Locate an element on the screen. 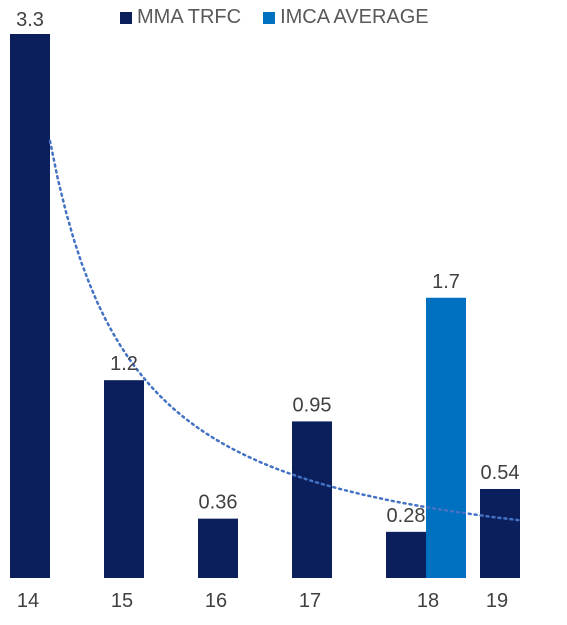  legend: MMA TRFC IMCA AVERAGE is located at coordinates (285, 17).